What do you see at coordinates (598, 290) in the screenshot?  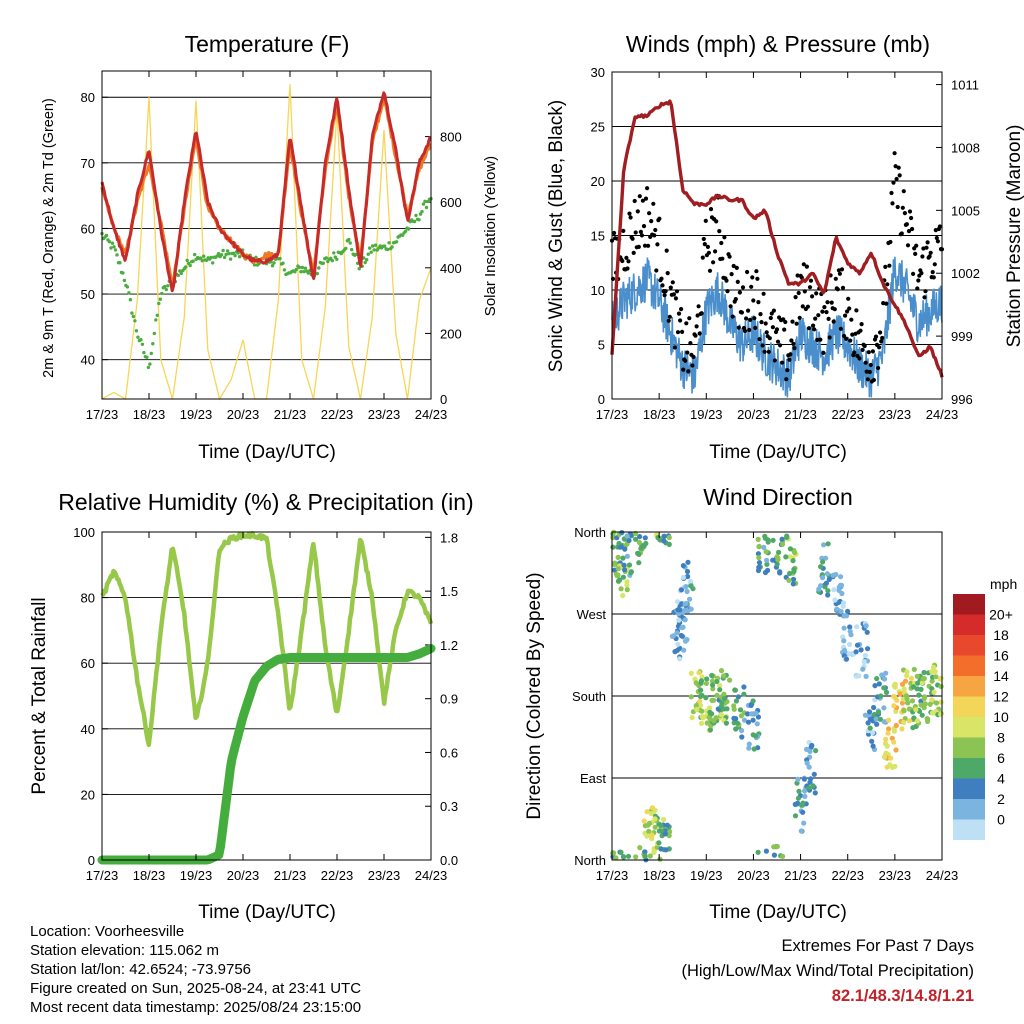 I see `wind-y-tick-label: 10` at bounding box center [598, 290].